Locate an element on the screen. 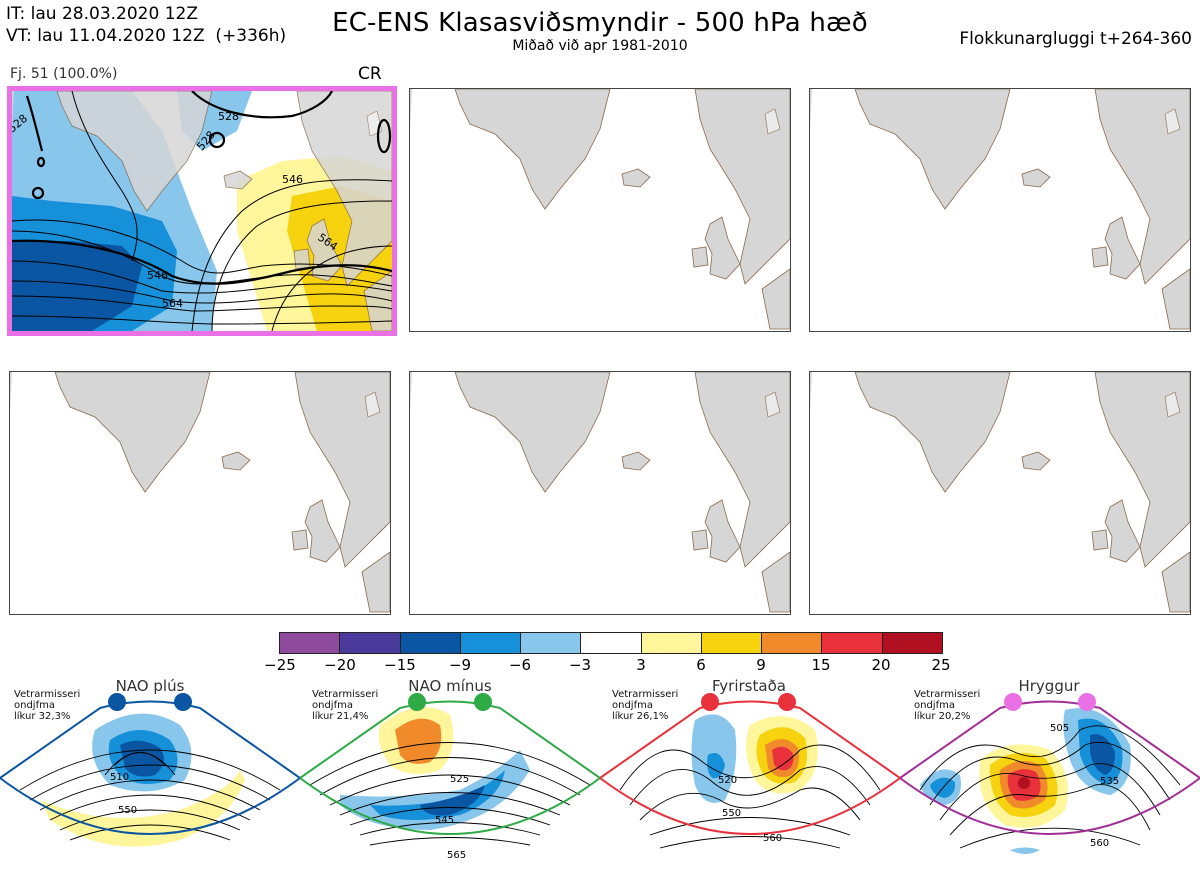 The width and height of the screenshot is (1200, 871). regime-map-nao-minus: 525 545 565 is located at coordinates (450, 780).